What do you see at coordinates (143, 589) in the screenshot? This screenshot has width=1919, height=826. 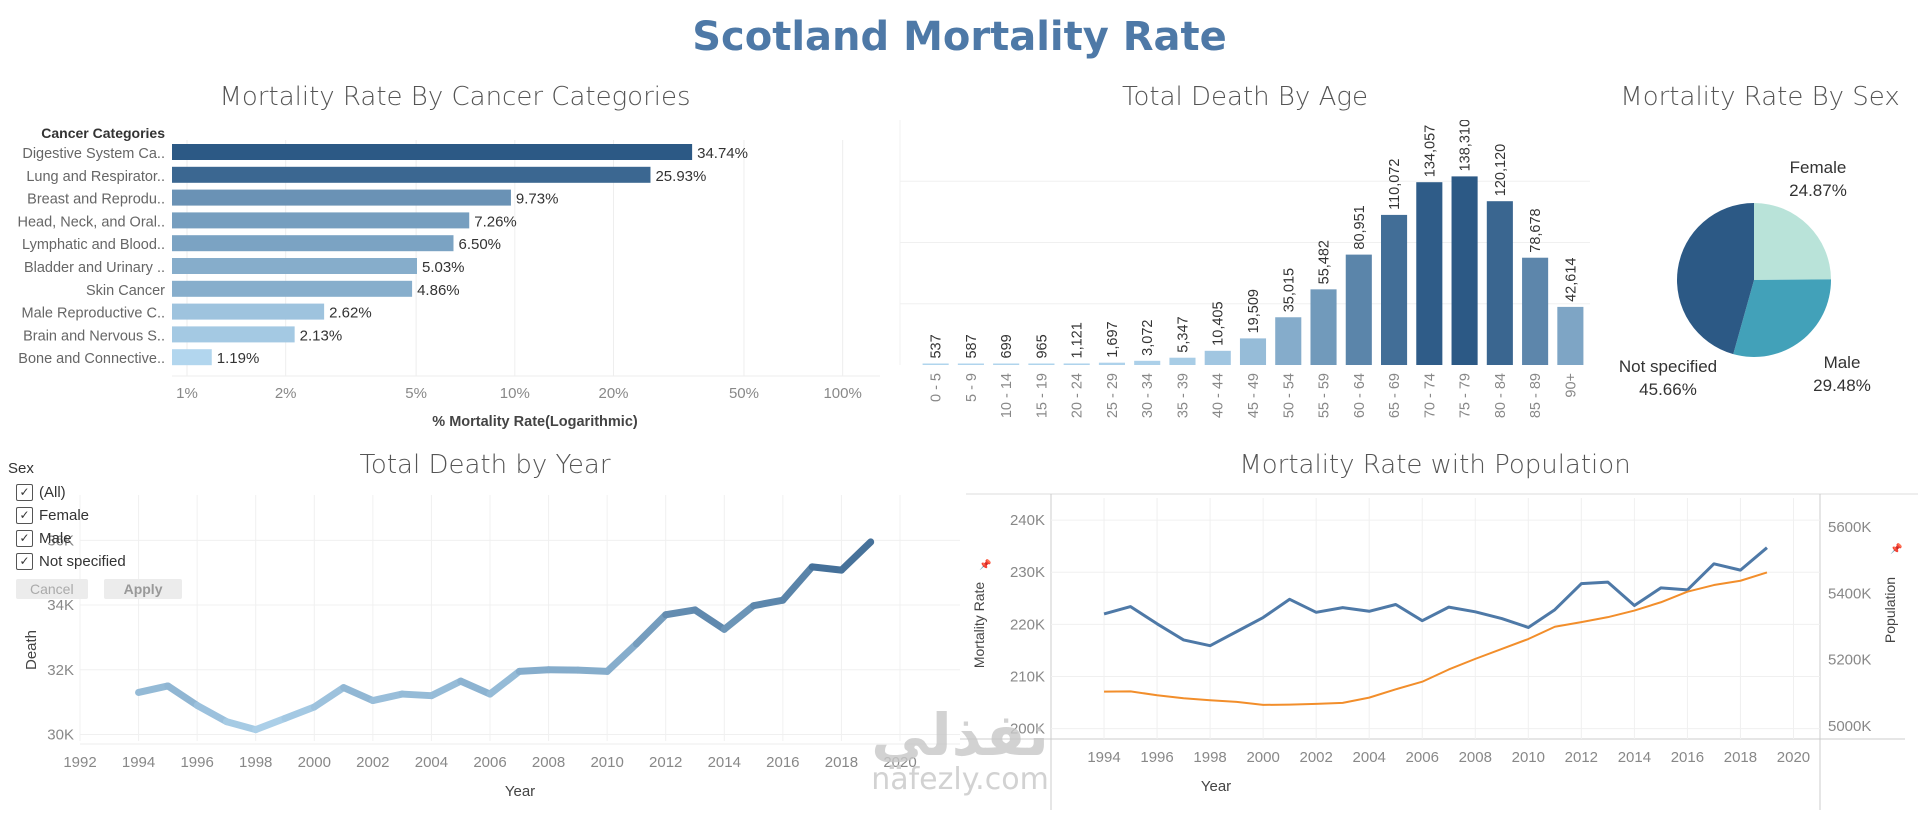 I see `apply-button: Apply` at bounding box center [143, 589].